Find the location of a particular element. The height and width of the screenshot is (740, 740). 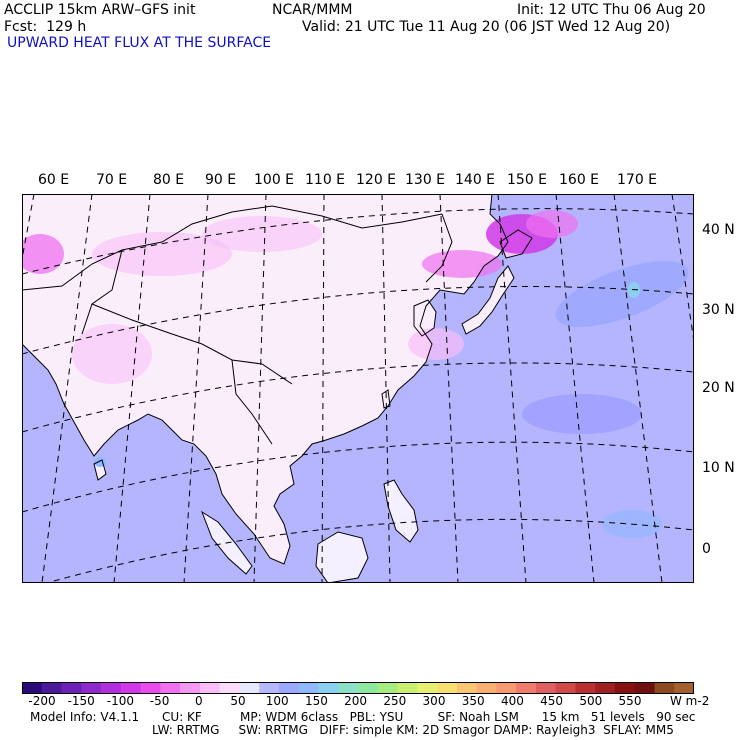

colorbar-tick-label: 400 is located at coordinates (512, 701).